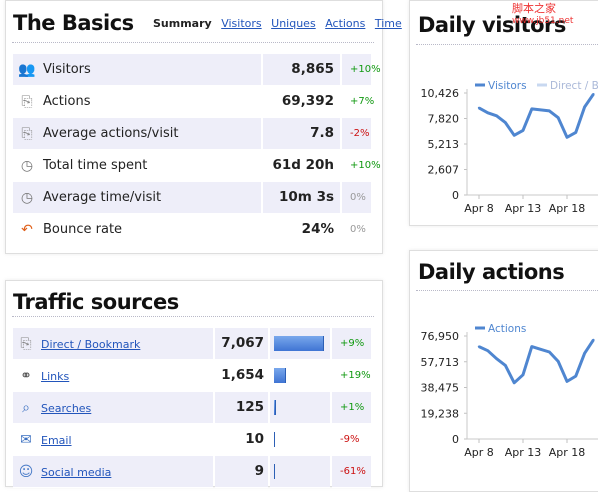  I want to click on visitors-icon: 👥, so click(27, 70).